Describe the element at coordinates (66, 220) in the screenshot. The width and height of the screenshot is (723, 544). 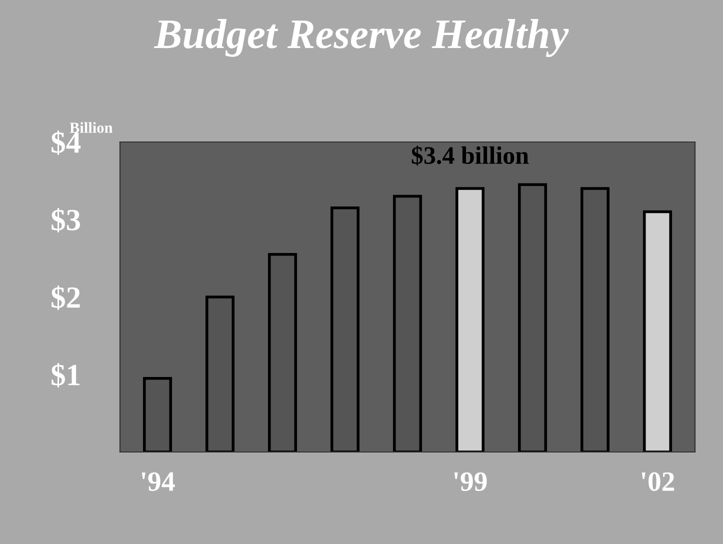
I see `y-tick-label: $3` at that location.